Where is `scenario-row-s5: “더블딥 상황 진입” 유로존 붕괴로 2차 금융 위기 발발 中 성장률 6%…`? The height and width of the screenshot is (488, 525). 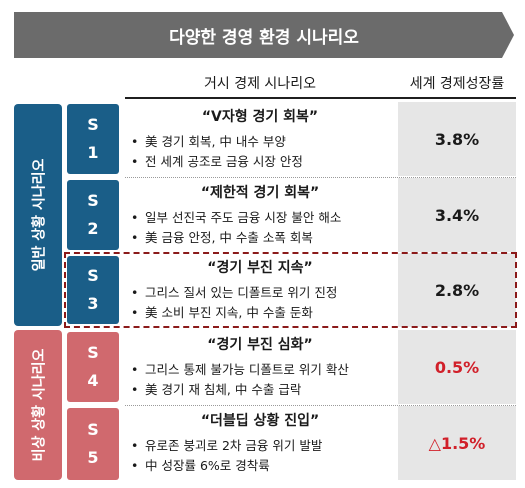
scenario-row-s5: “더블딥 상황 진입” 유로존 붕괴로 2차 금융 위기 발발 中 성장률 6%… is located at coordinates (320, 443).